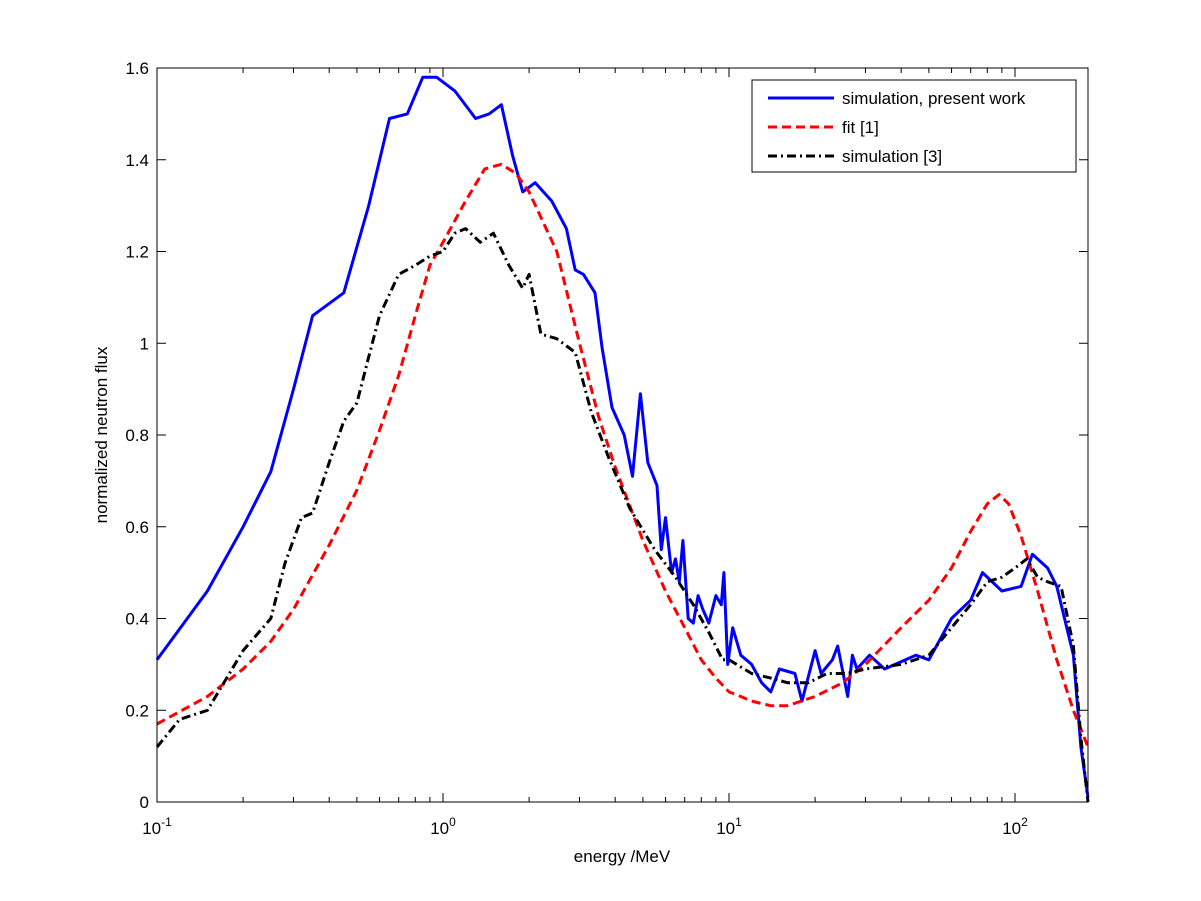 The height and width of the screenshot is (901, 1201). What do you see at coordinates (1015, 826) in the screenshot?
I see `x-tick-label: 10²` at bounding box center [1015, 826].